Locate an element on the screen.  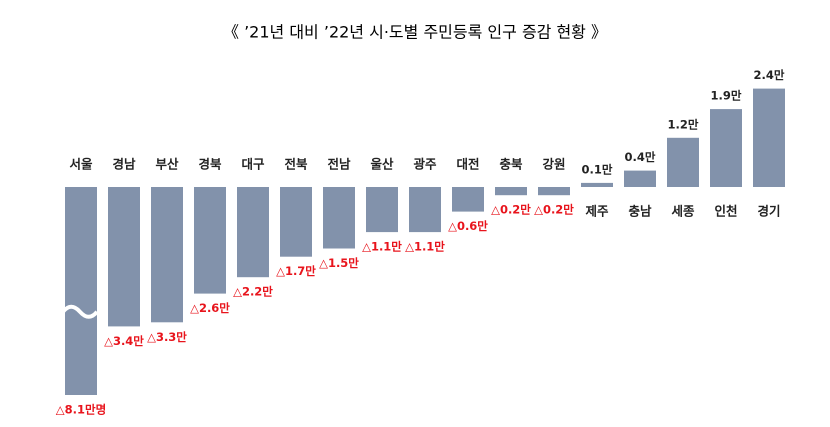
x-tick-label: 전남 is located at coordinates (339, 164).